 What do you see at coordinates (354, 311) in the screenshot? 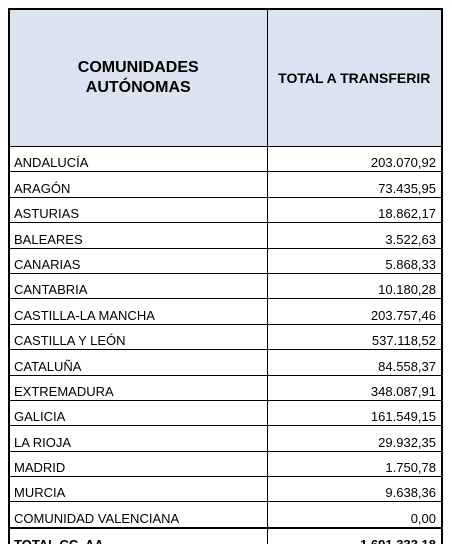
I see `amount-cell: 203.757,46` at bounding box center [354, 311].